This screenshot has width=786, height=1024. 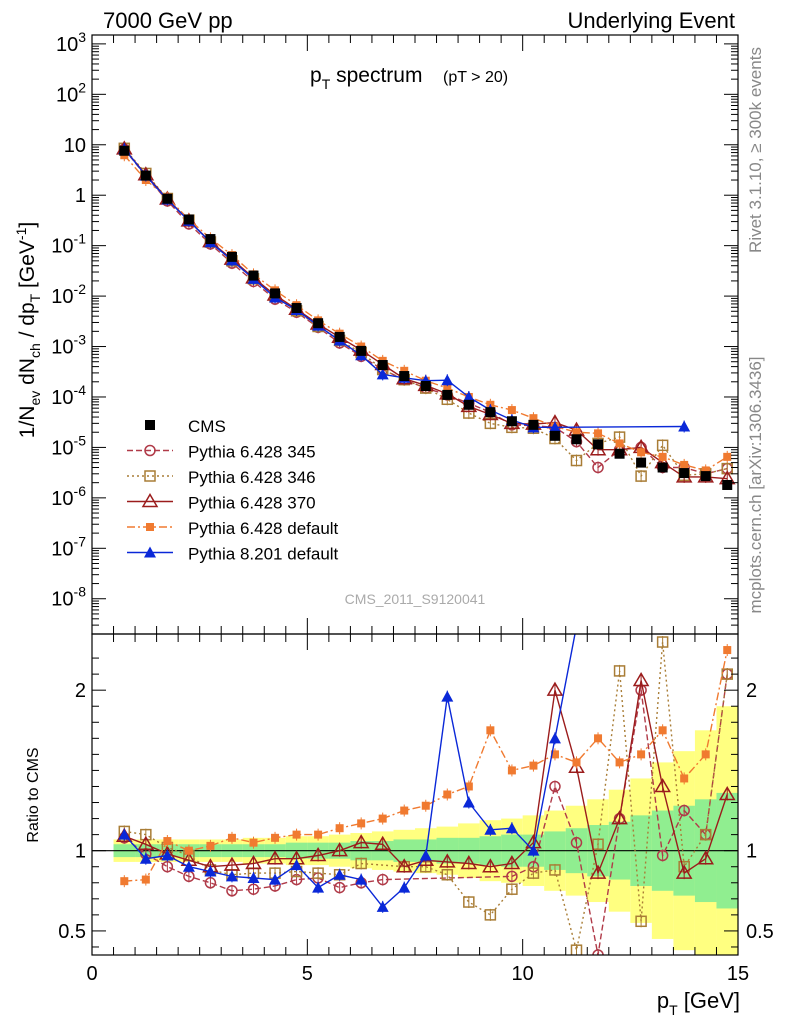 I want to click on main-ytick-label: 10⁻⁴, so click(x=68, y=395).